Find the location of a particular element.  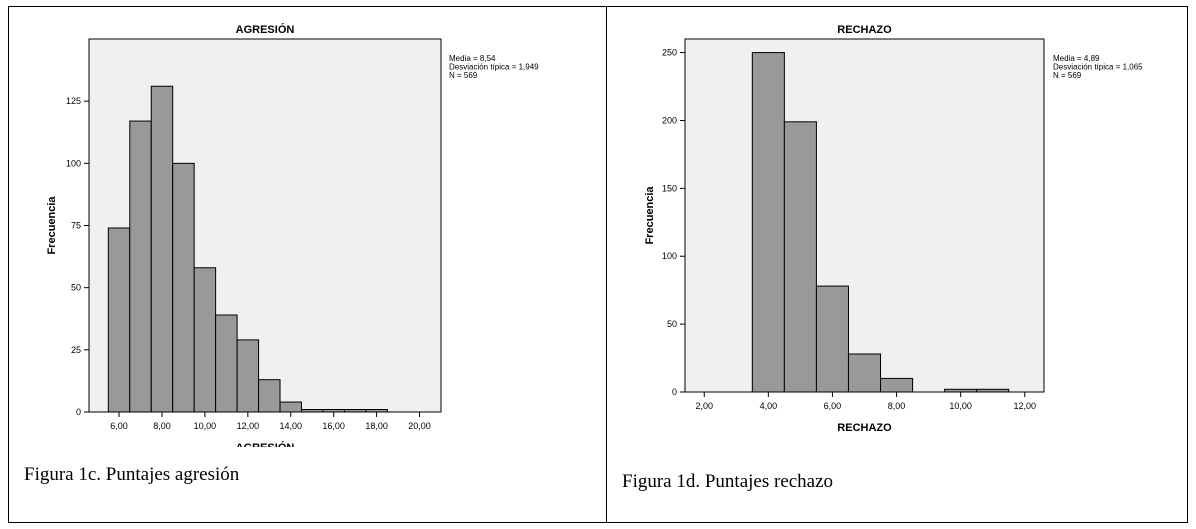

x-tick-label: 4,00 is located at coordinates (769, 406).